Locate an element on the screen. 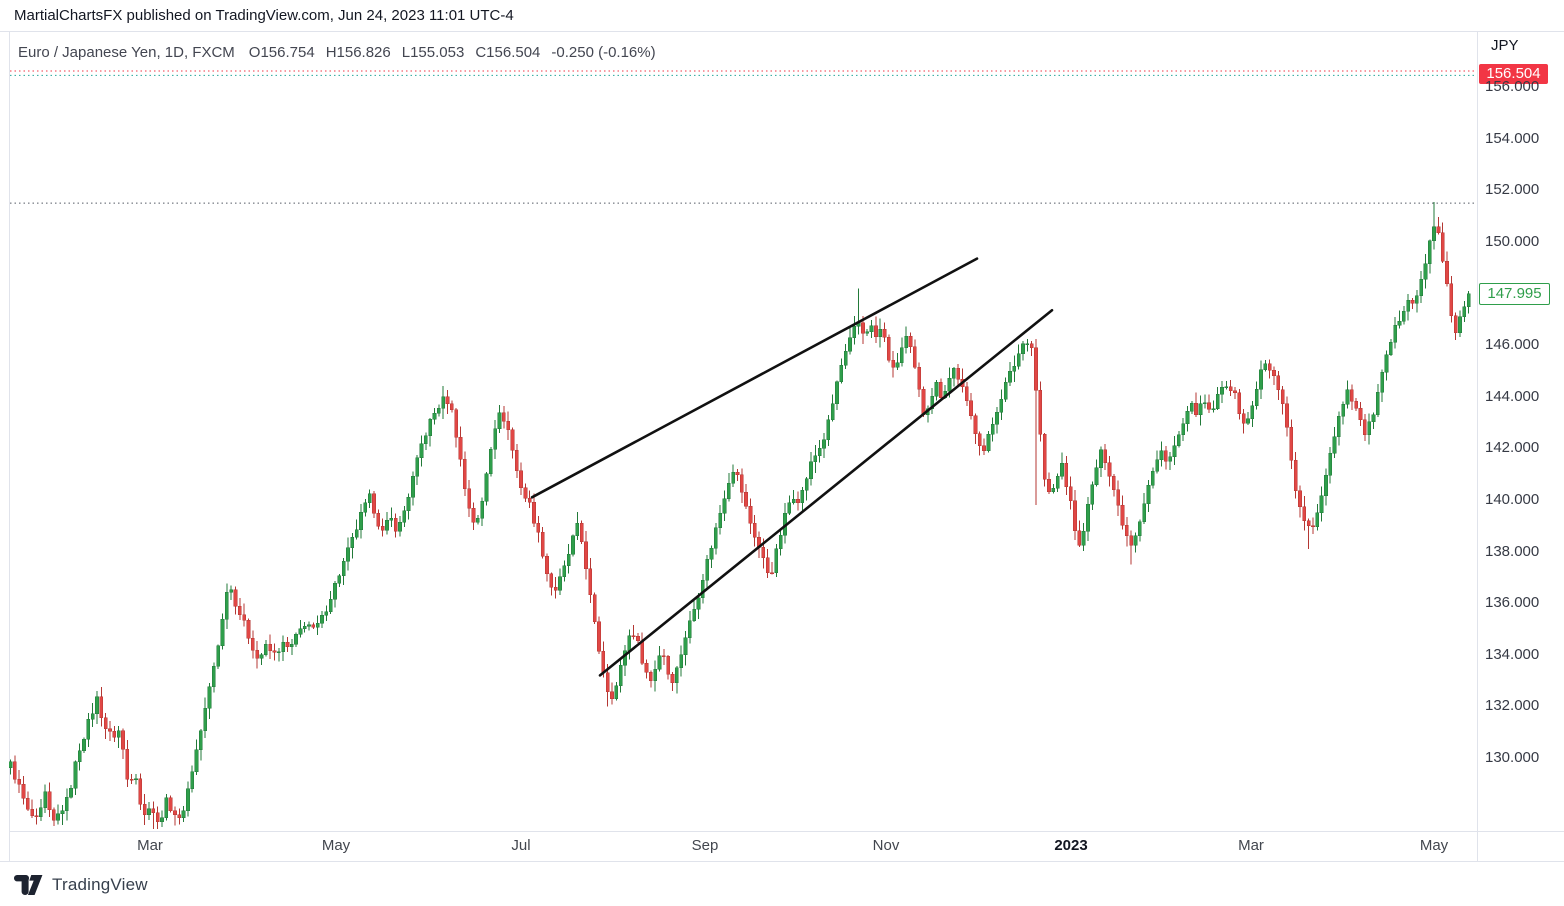 This screenshot has height=906, width=1564. ohlc-close: C156.504 is located at coordinates (508, 52).